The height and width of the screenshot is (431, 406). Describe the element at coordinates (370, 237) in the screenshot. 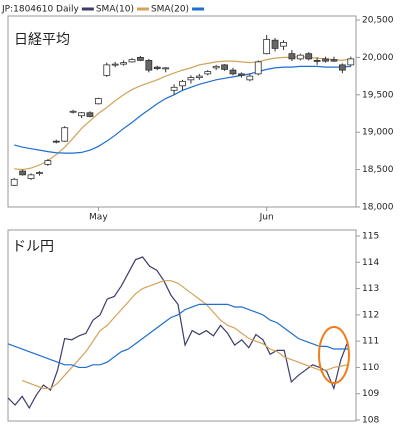

I see `y-tick-label: 115` at that location.